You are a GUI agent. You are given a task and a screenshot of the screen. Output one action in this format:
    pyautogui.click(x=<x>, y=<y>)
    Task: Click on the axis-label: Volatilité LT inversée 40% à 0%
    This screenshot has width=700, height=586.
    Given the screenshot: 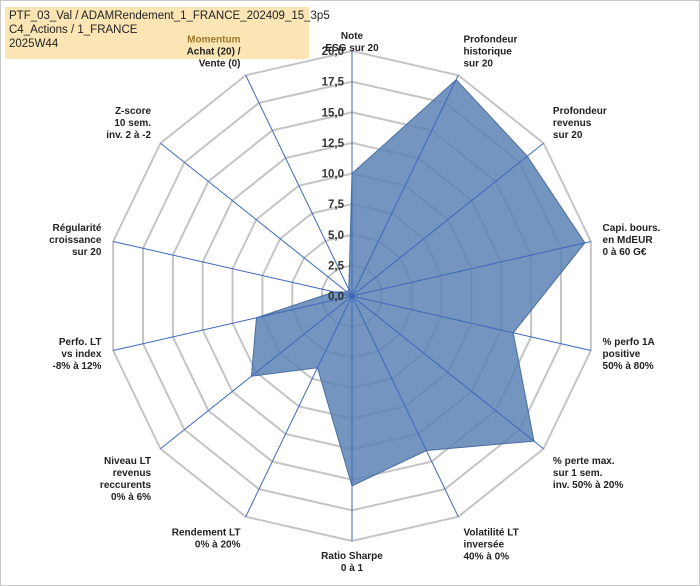 What is the action you would take?
    pyautogui.click(x=491, y=545)
    